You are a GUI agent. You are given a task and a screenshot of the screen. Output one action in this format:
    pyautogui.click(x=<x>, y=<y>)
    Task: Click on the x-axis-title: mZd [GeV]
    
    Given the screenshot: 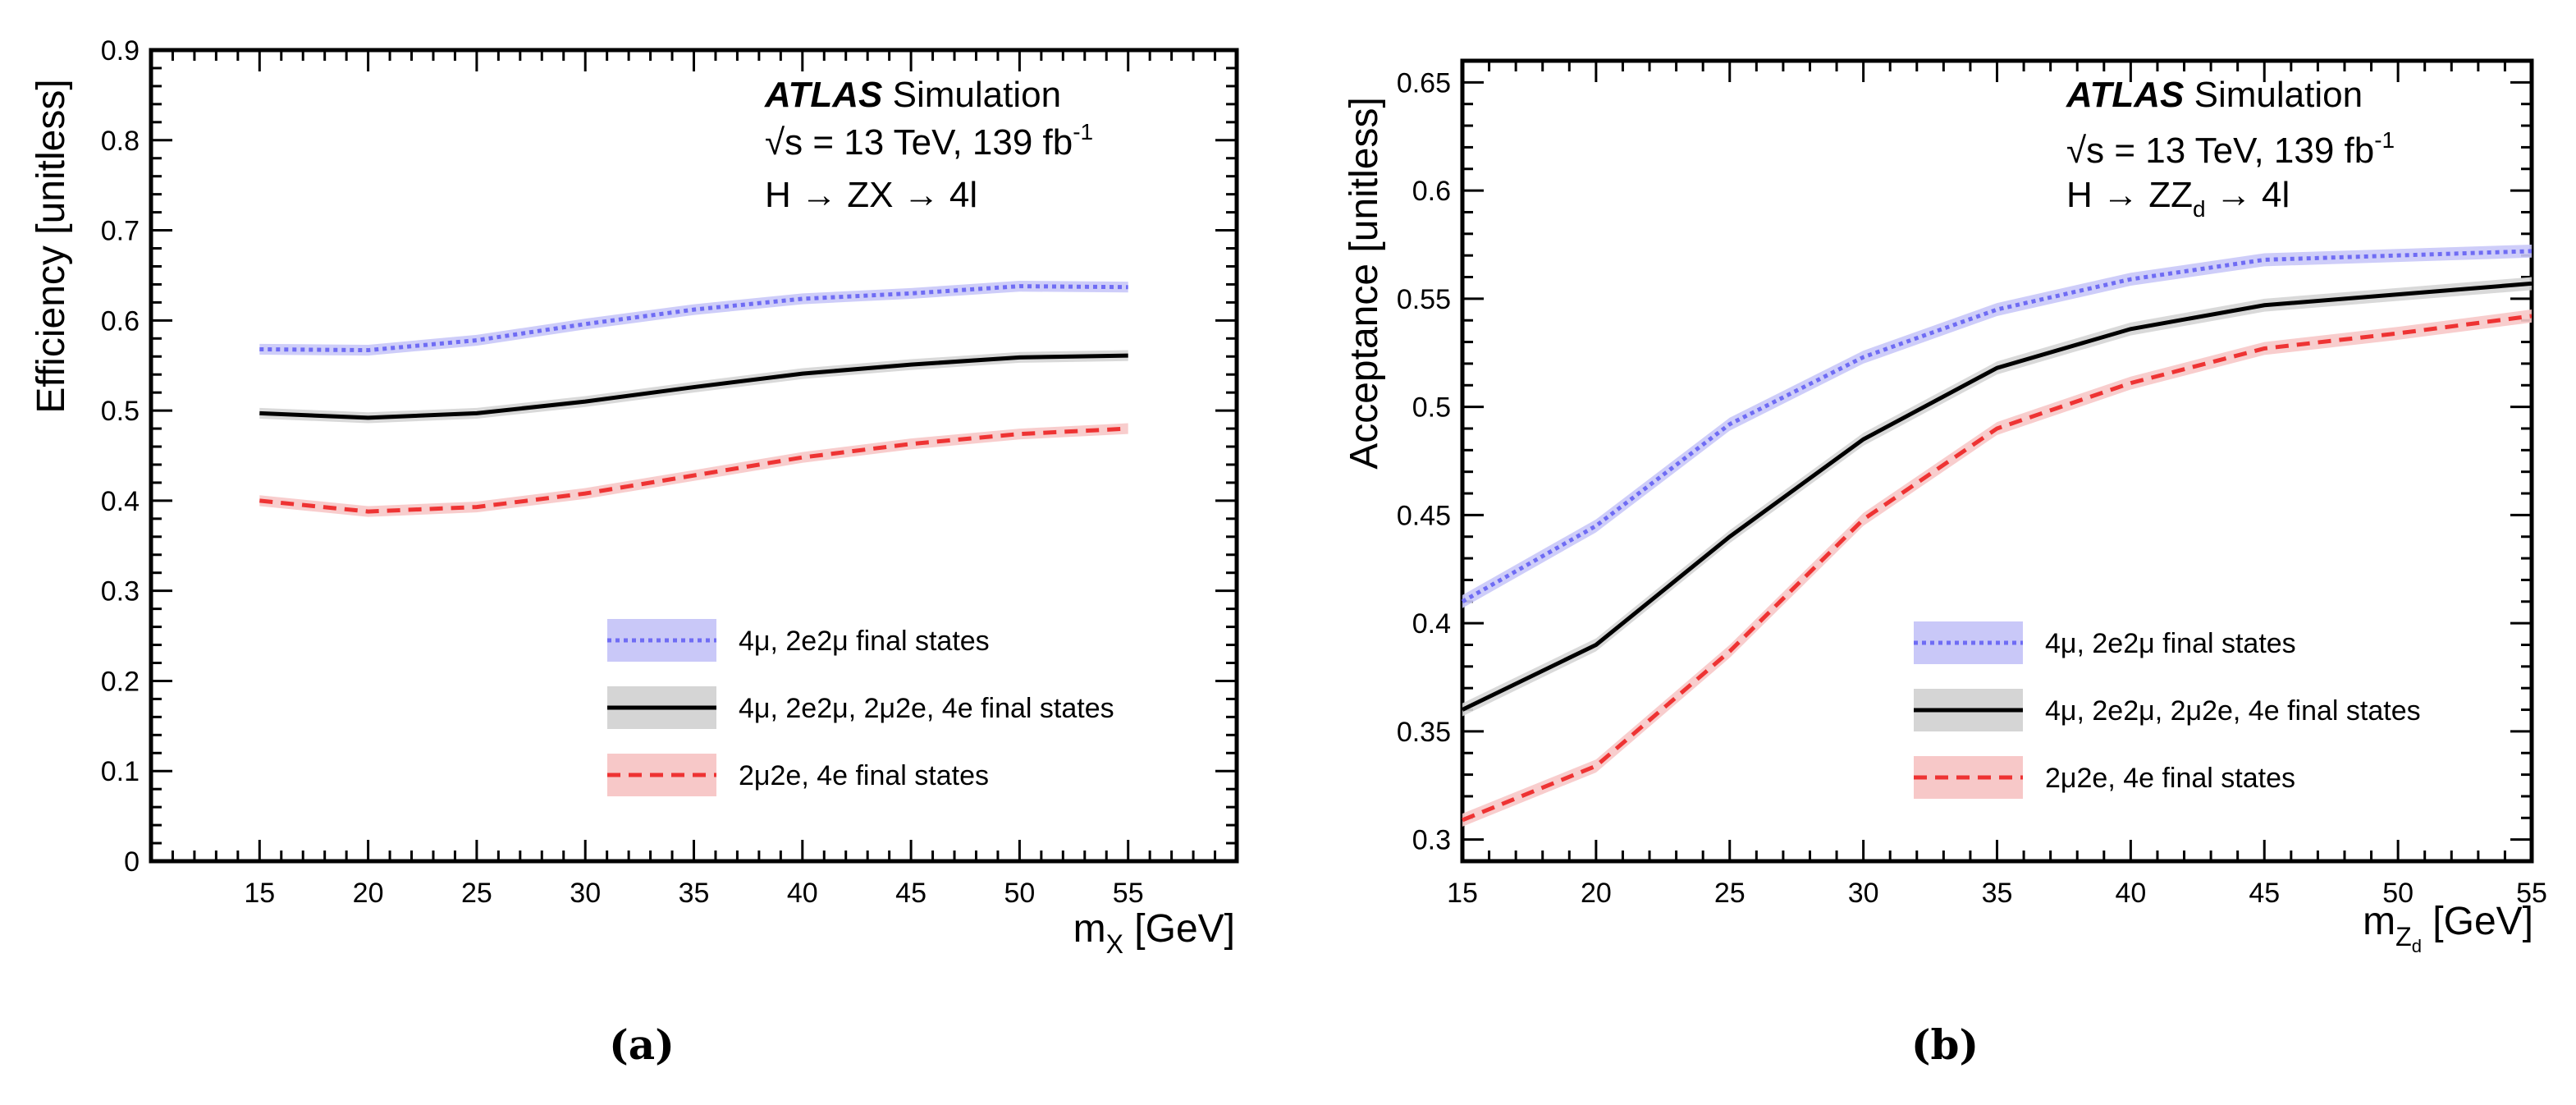 What is the action you would take?
    pyautogui.click(x=2448, y=928)
    